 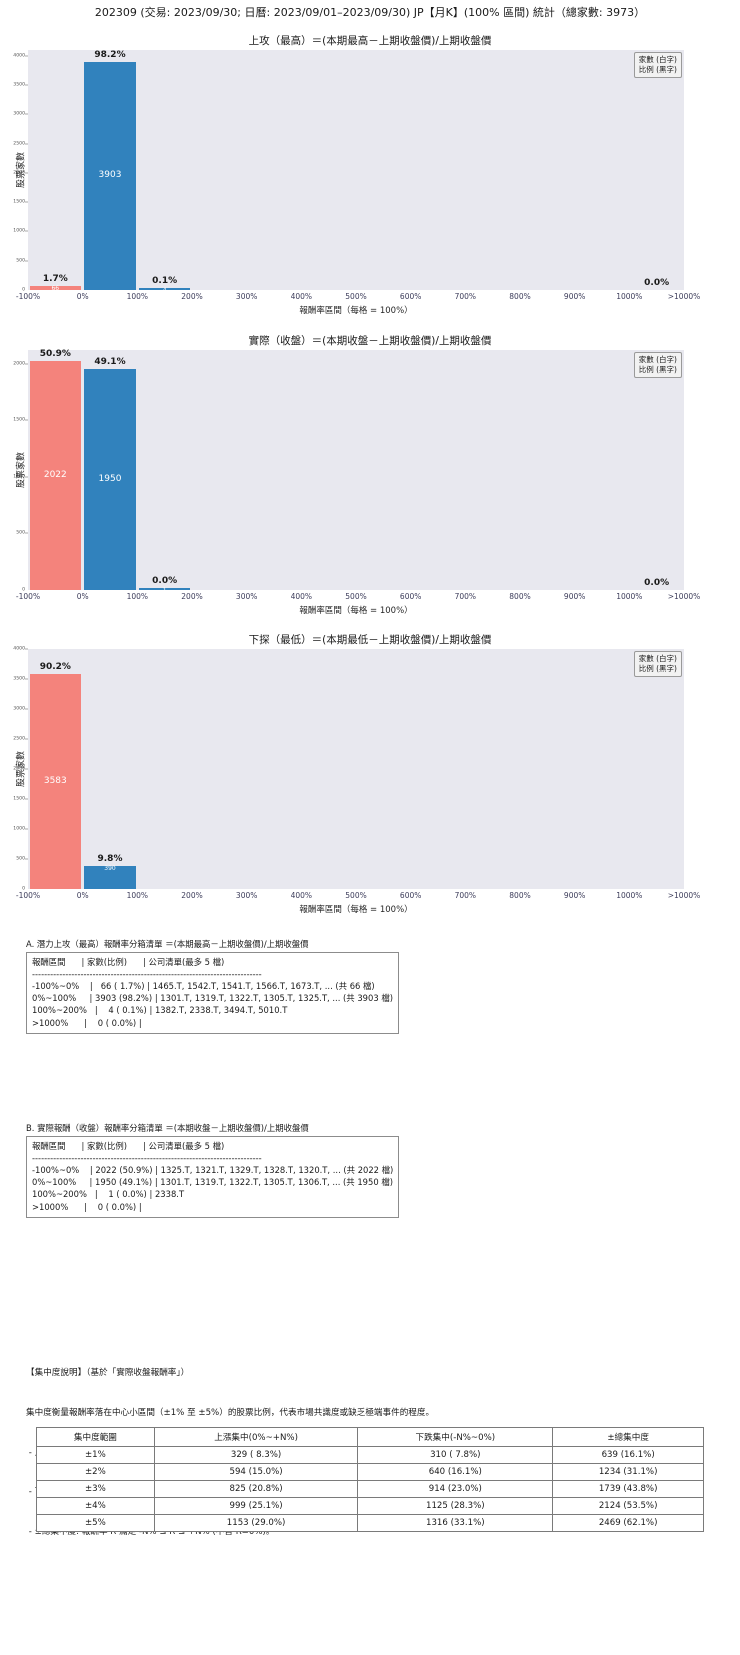 I want to click on bar-count-label: 390, so click(x=110, y=868).